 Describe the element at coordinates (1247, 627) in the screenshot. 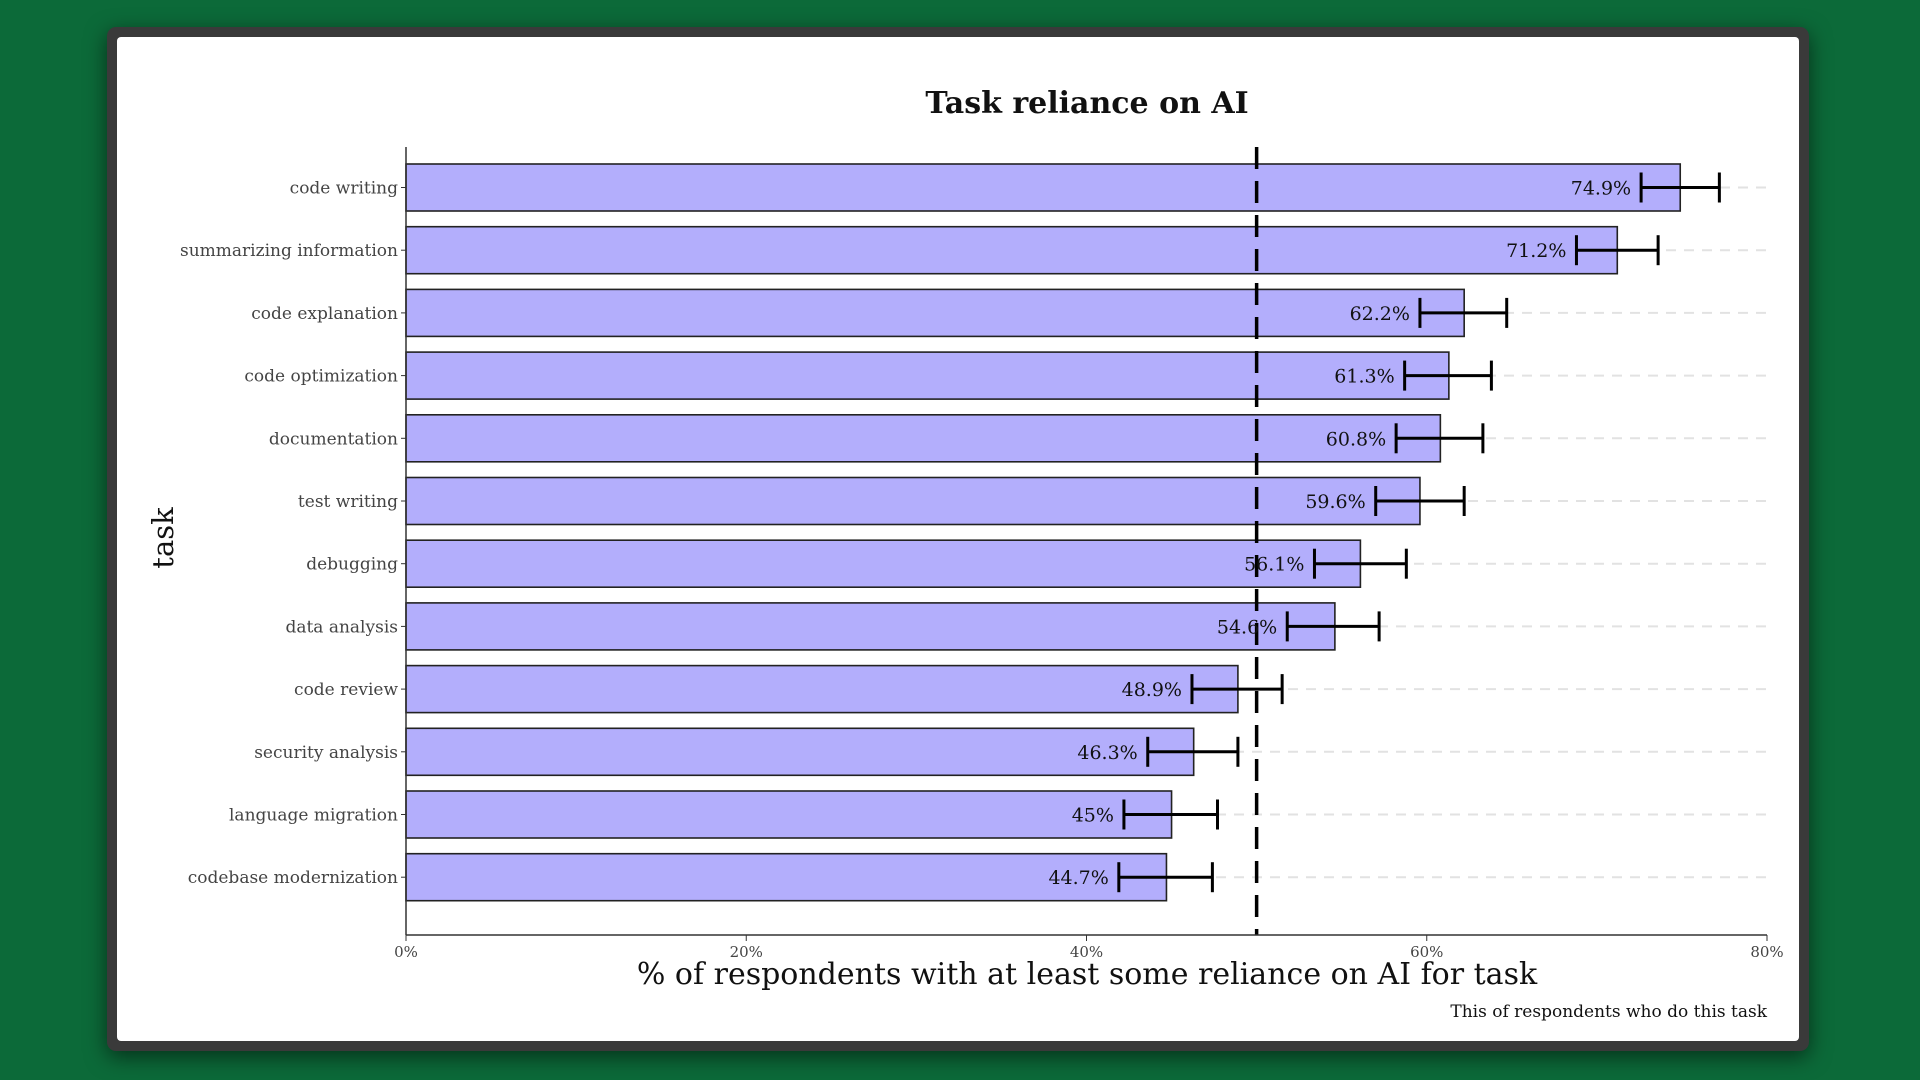

I see `value-label: 54.6%` at that location.